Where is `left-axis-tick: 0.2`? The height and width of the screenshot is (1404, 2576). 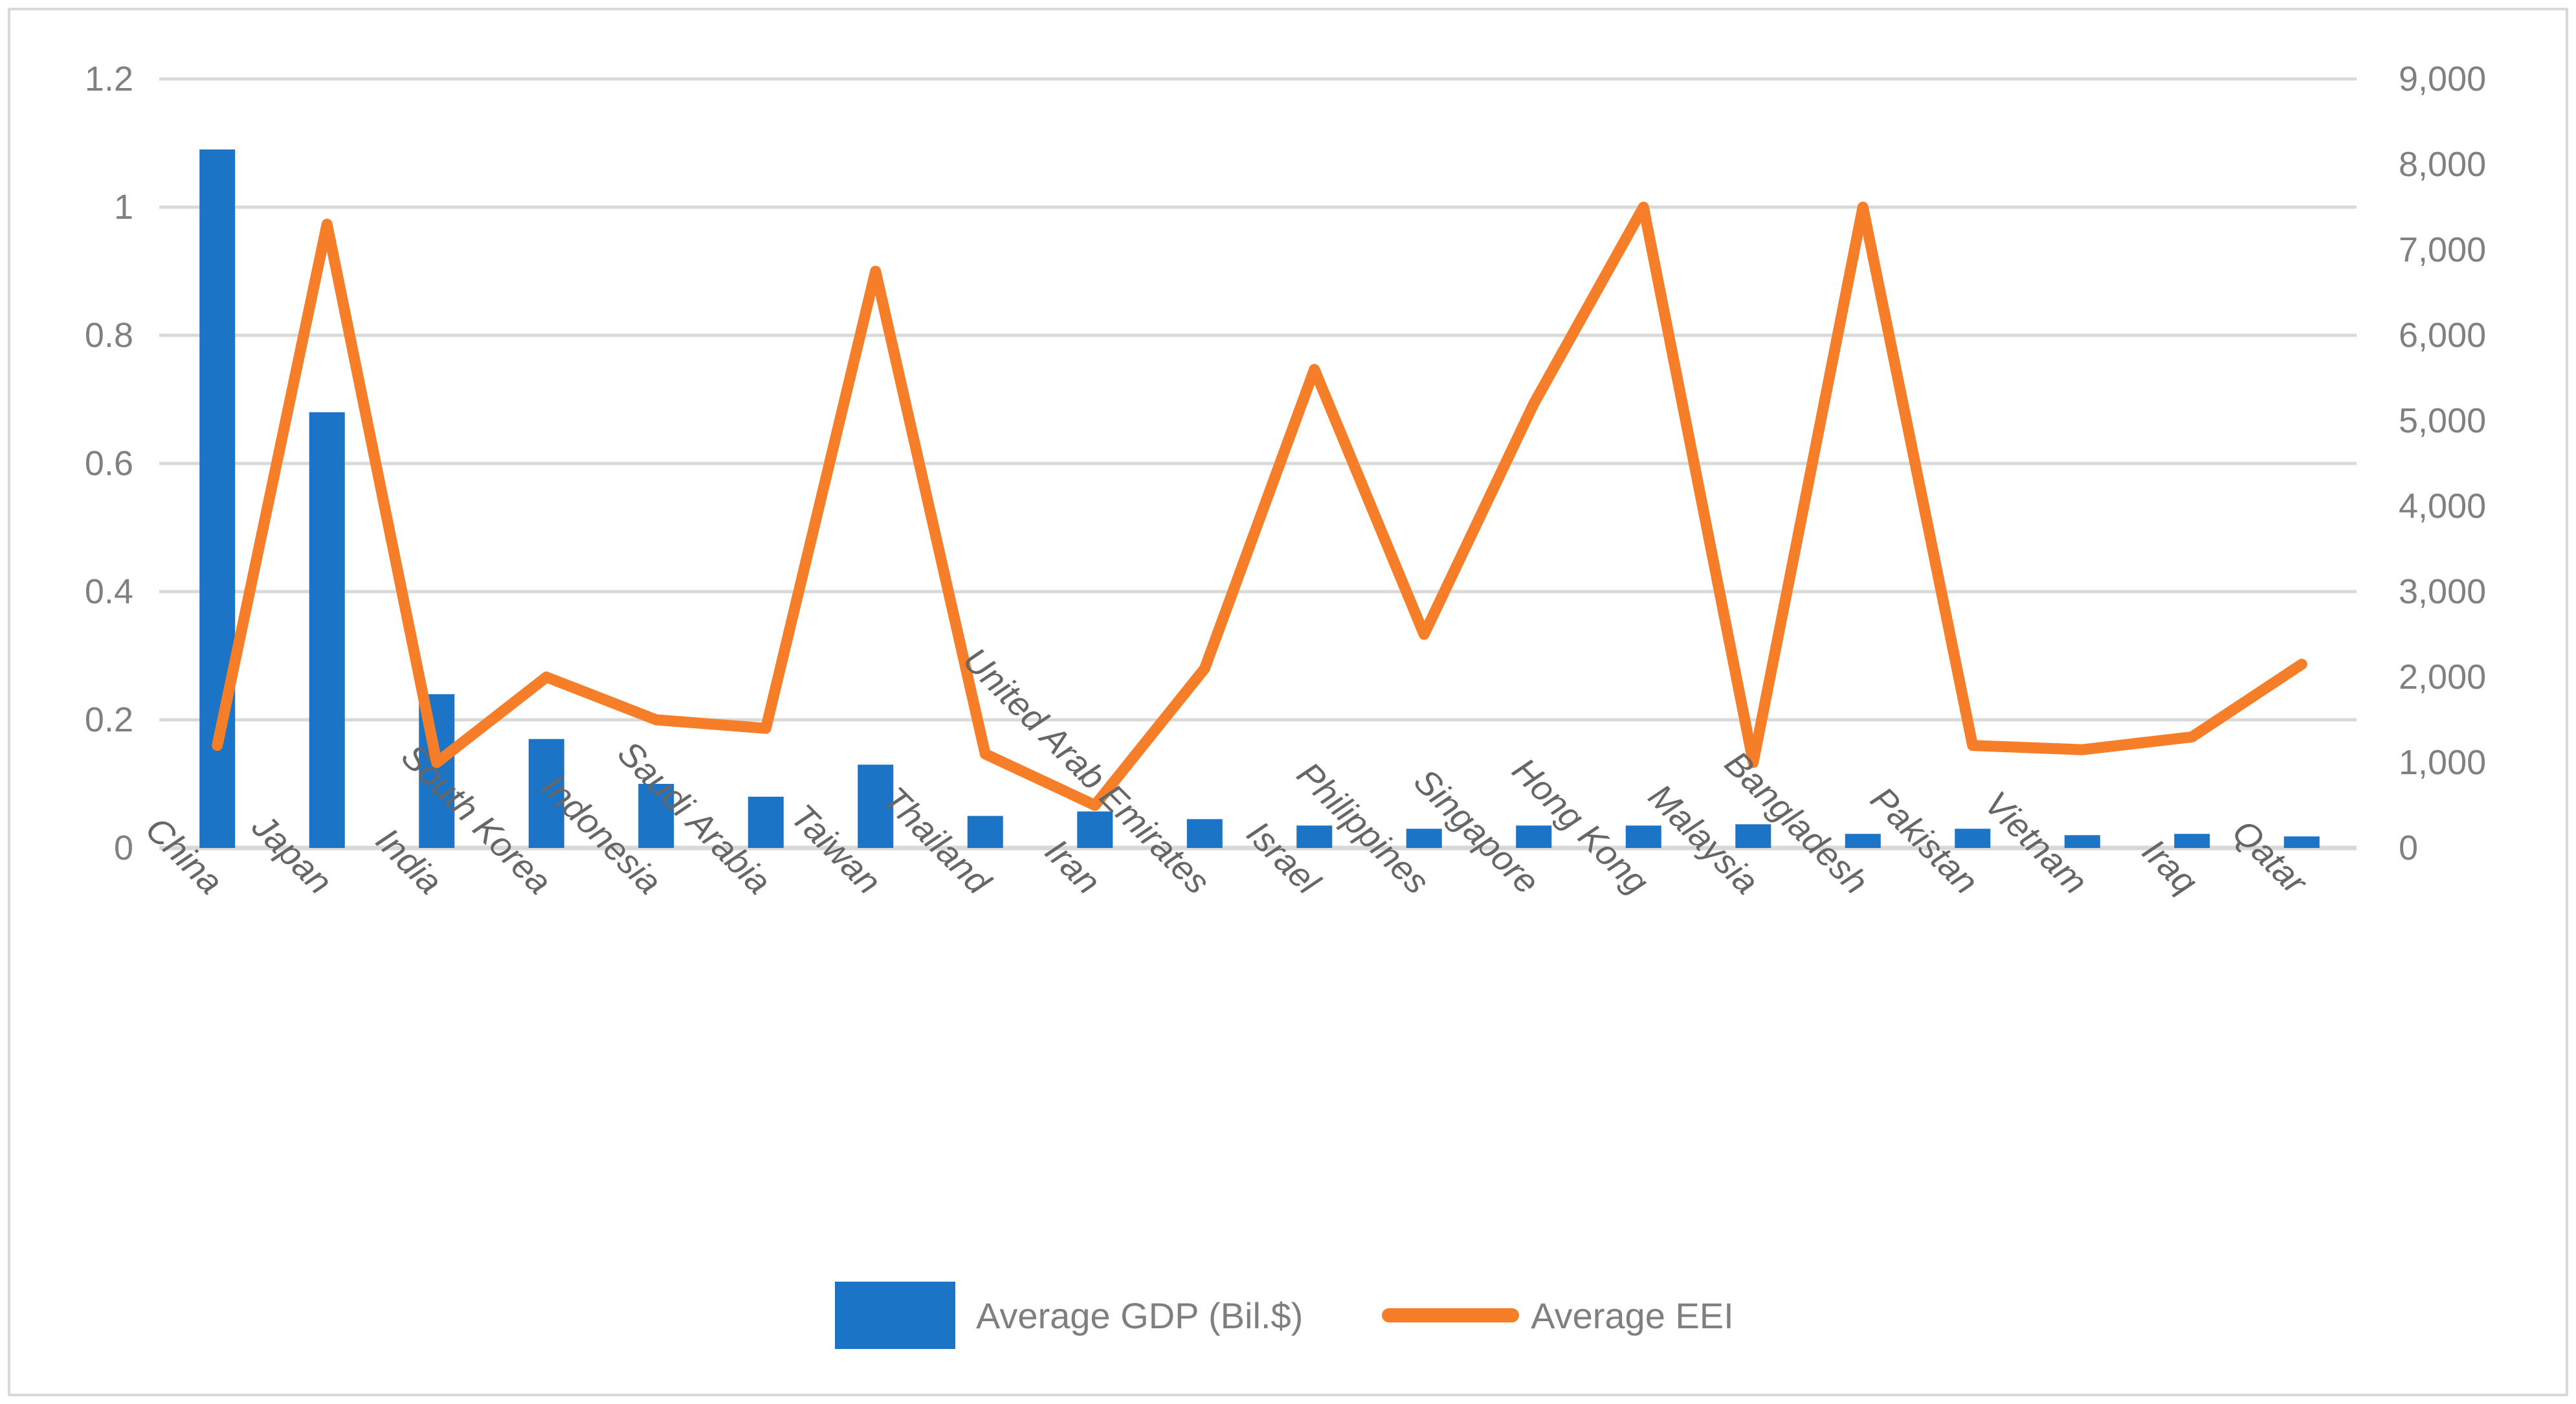 left-axis-tick: 0.2 is located at coordinates (108, 719).